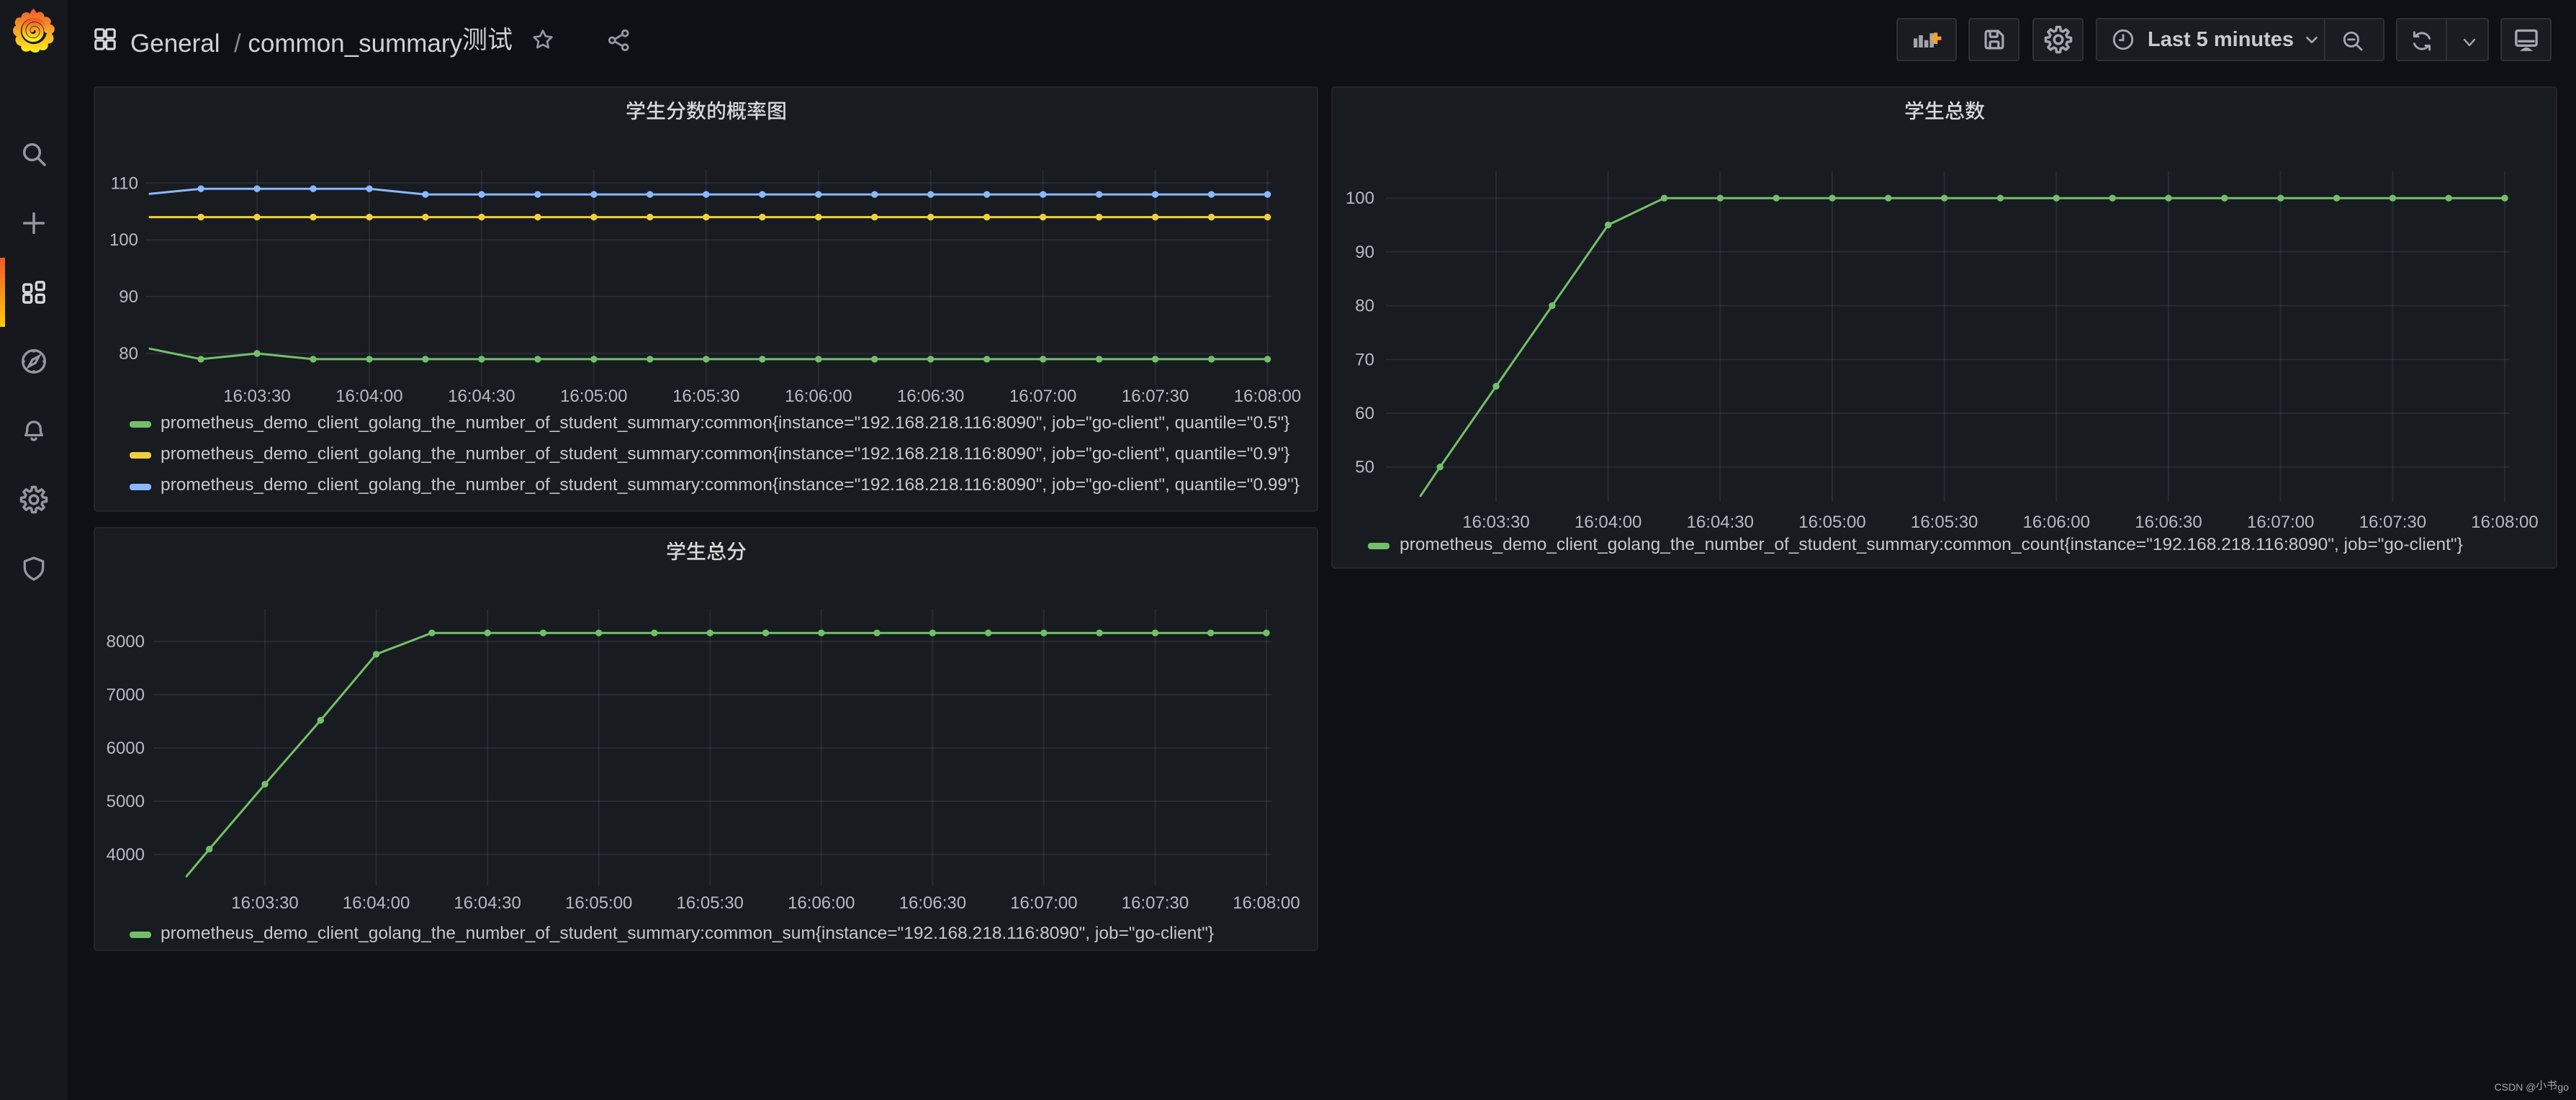 This screenshot has width=2576, height=1100. Describe the element at coordinates (126, 748) in the screenshot. I see `svg-text: 6000` at that location.